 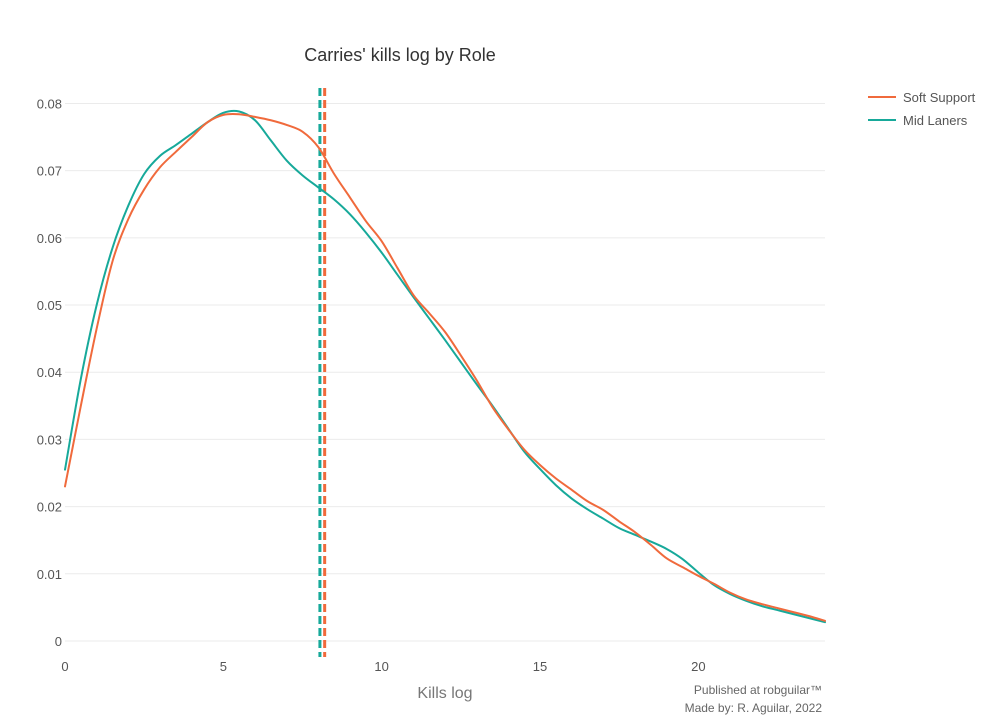 I want to click on y-tick-label: 0.03, so click(x=49, y=439).